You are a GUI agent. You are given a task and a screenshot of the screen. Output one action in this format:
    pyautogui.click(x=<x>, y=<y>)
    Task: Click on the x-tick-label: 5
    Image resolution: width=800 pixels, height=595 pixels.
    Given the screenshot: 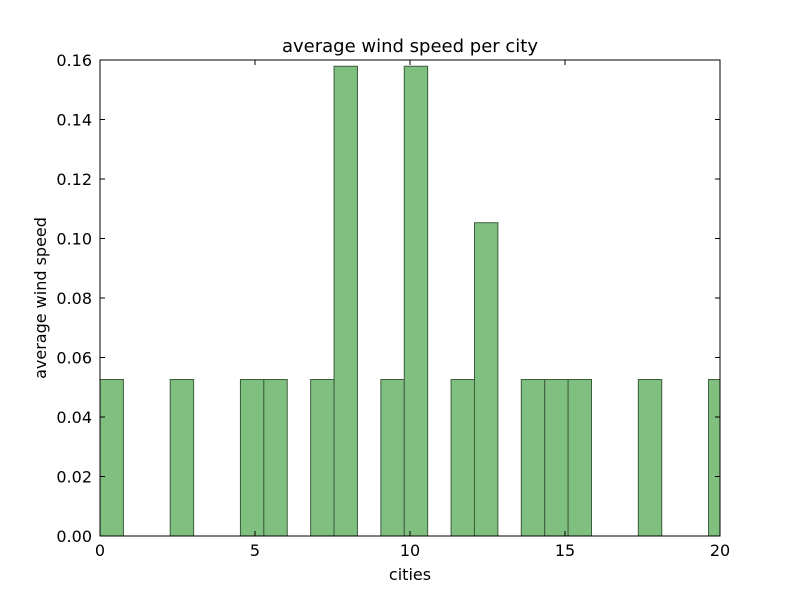 What is the action you would take?
    pyautogui.click(x=255, y=550)
    